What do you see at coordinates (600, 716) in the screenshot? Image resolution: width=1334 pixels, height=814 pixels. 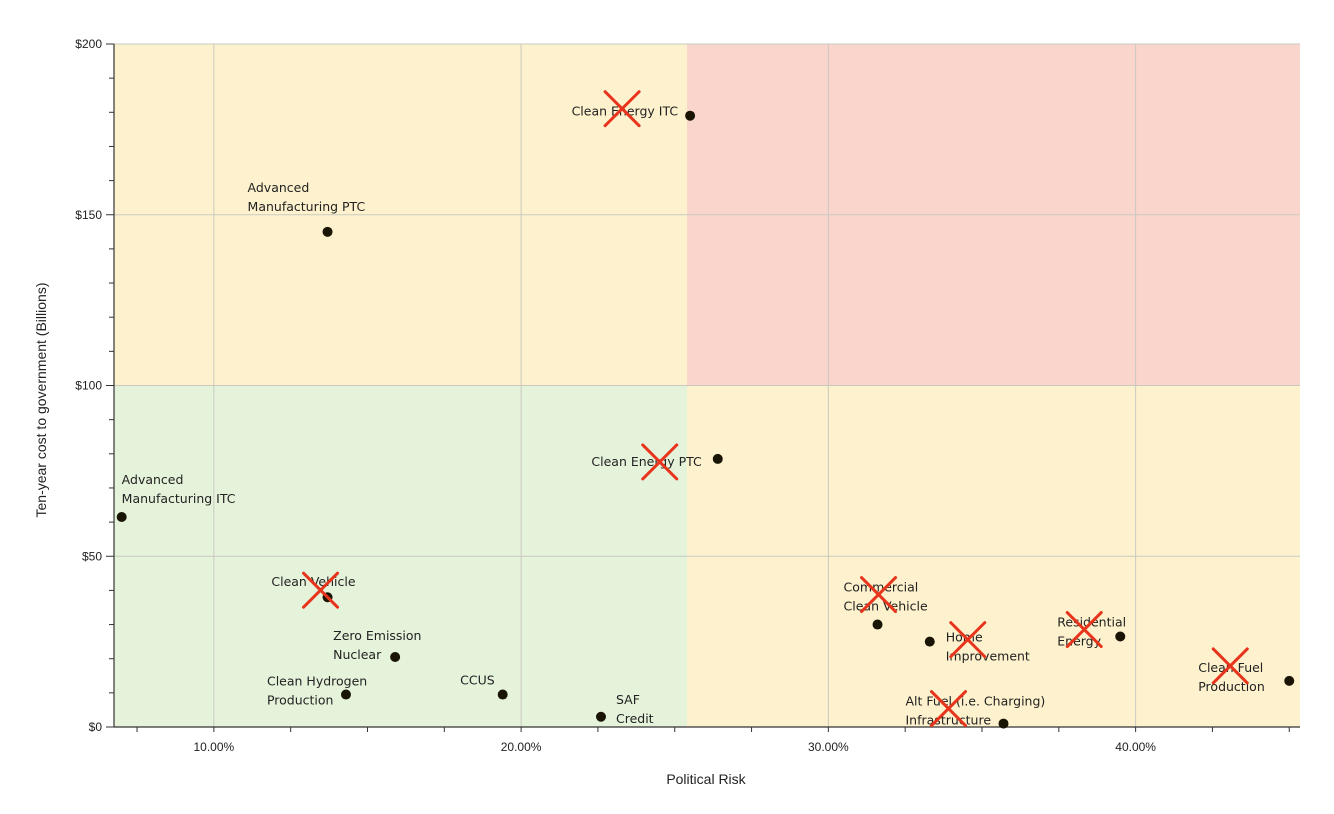 I see `point-saf-credit` at bounding box center [600, 716].